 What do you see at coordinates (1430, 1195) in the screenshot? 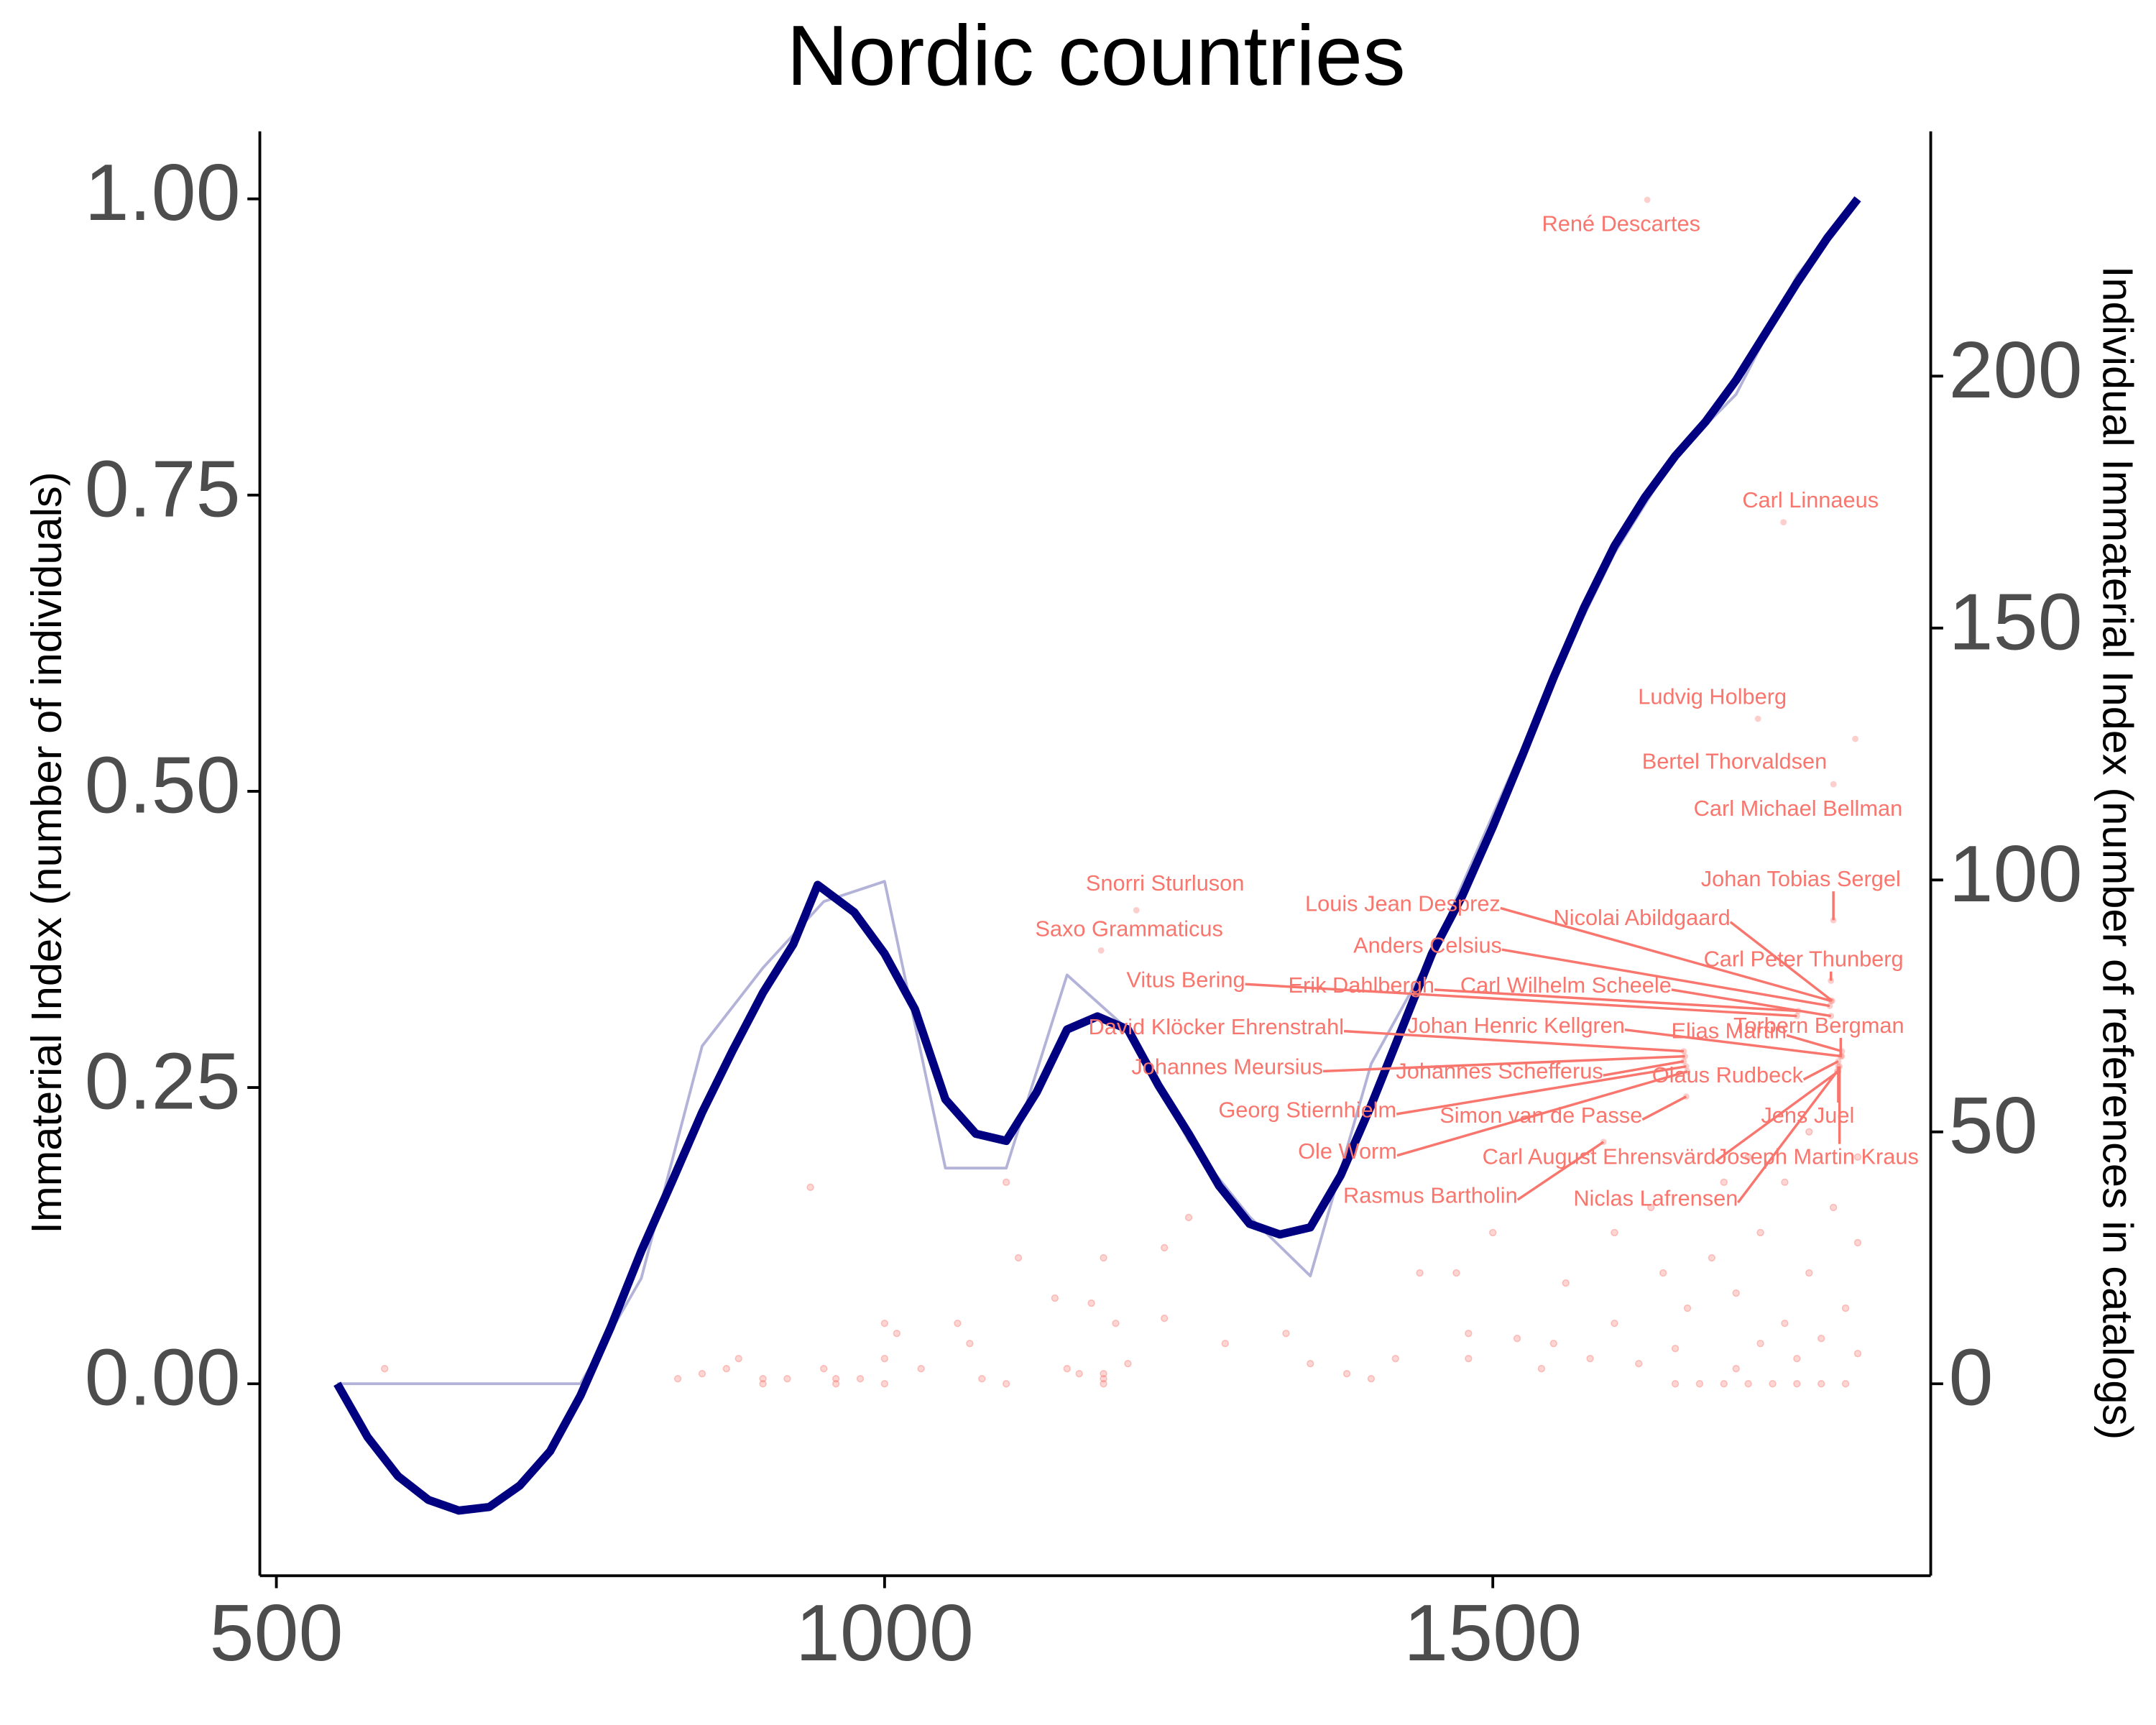
I see `annotation-label: Rasmus Bartholin` at bounding box center [1430, 1195].